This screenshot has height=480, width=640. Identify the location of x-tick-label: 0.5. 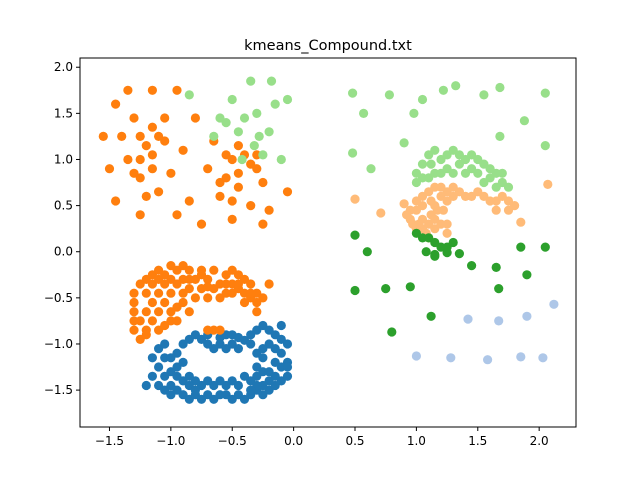
(354, 441).